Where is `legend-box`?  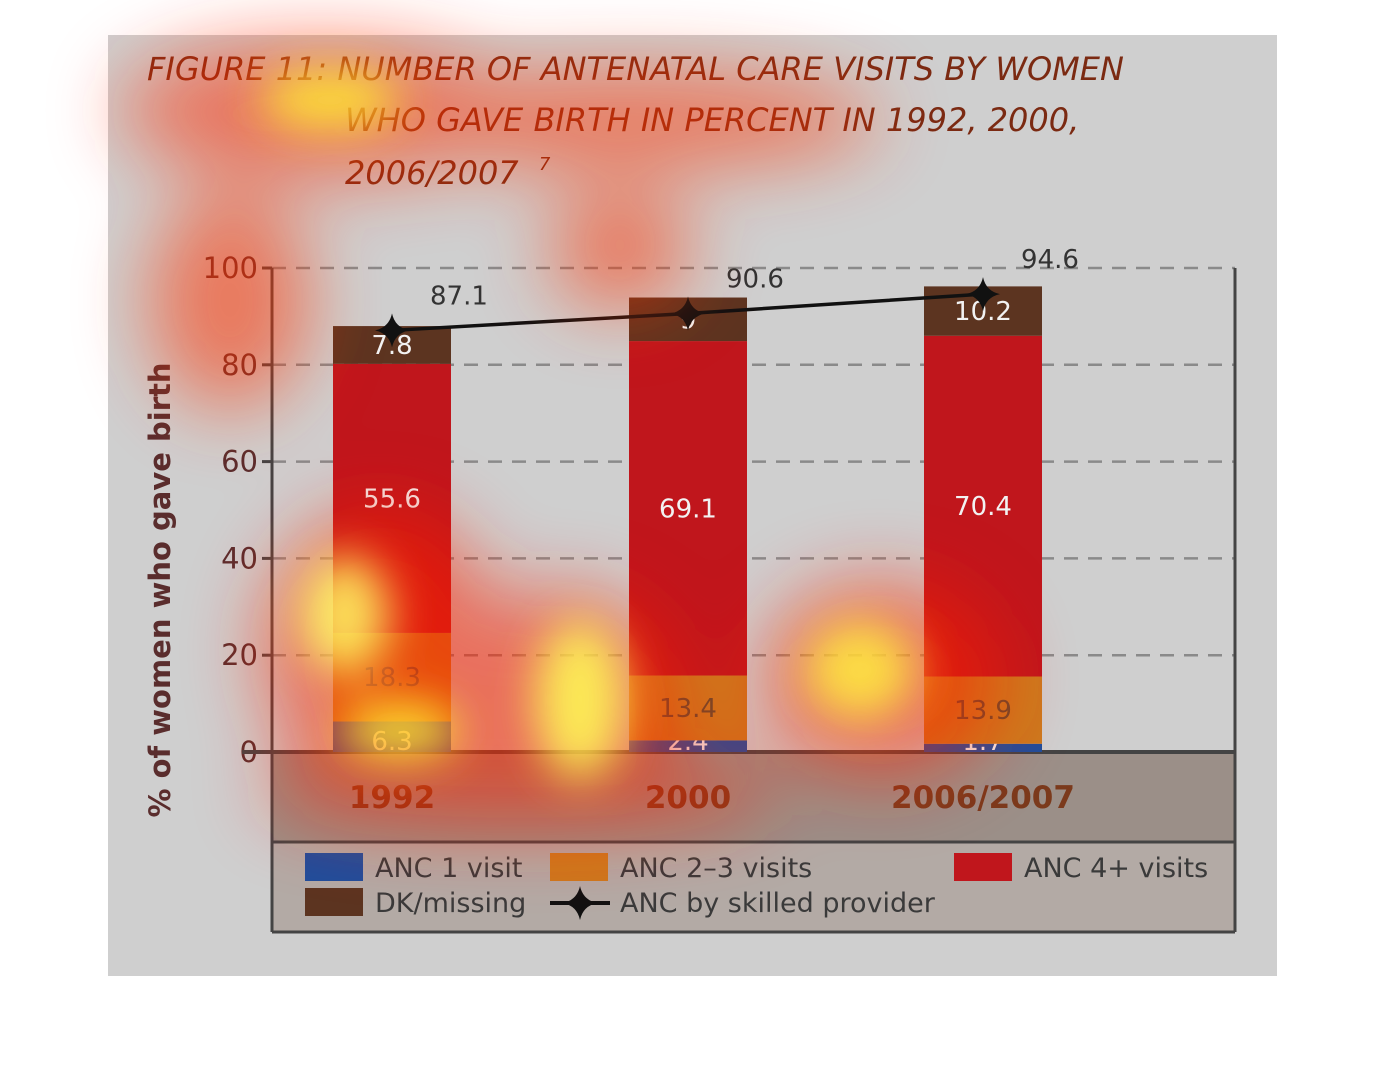
legend-box is located at coordinates (753, 887).